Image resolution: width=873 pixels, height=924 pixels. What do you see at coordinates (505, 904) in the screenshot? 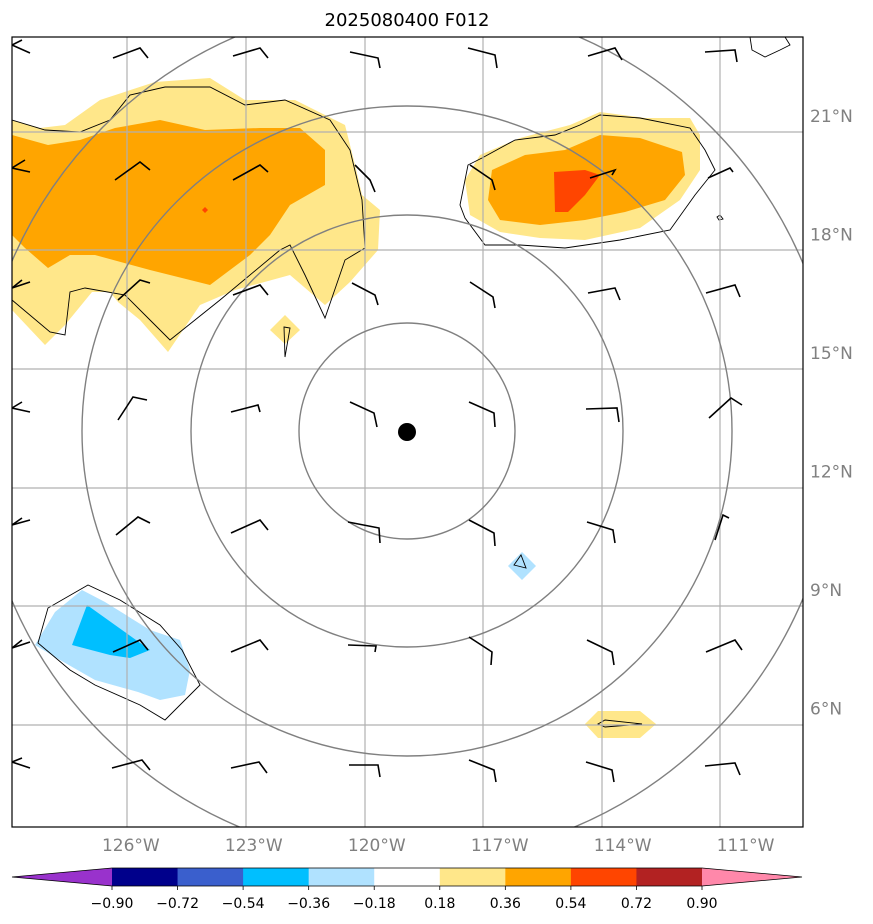
I see `colorbar-tick-label: 0.36` at bounding box center [505, 904].